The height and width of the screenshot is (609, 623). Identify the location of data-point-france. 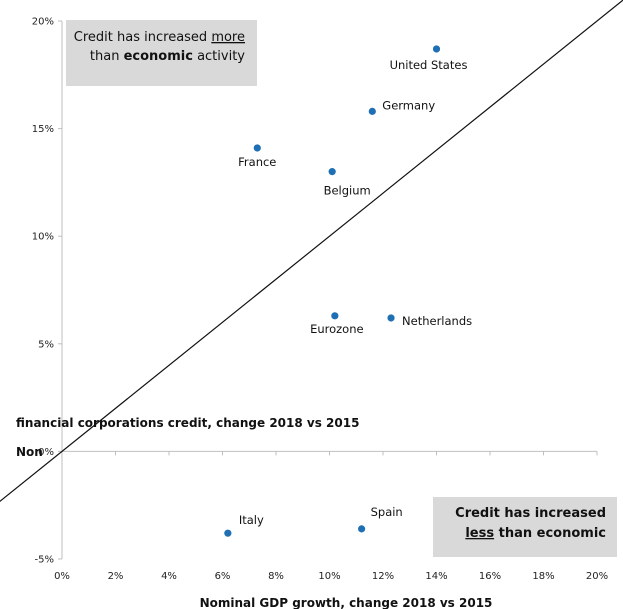
(257, 148).